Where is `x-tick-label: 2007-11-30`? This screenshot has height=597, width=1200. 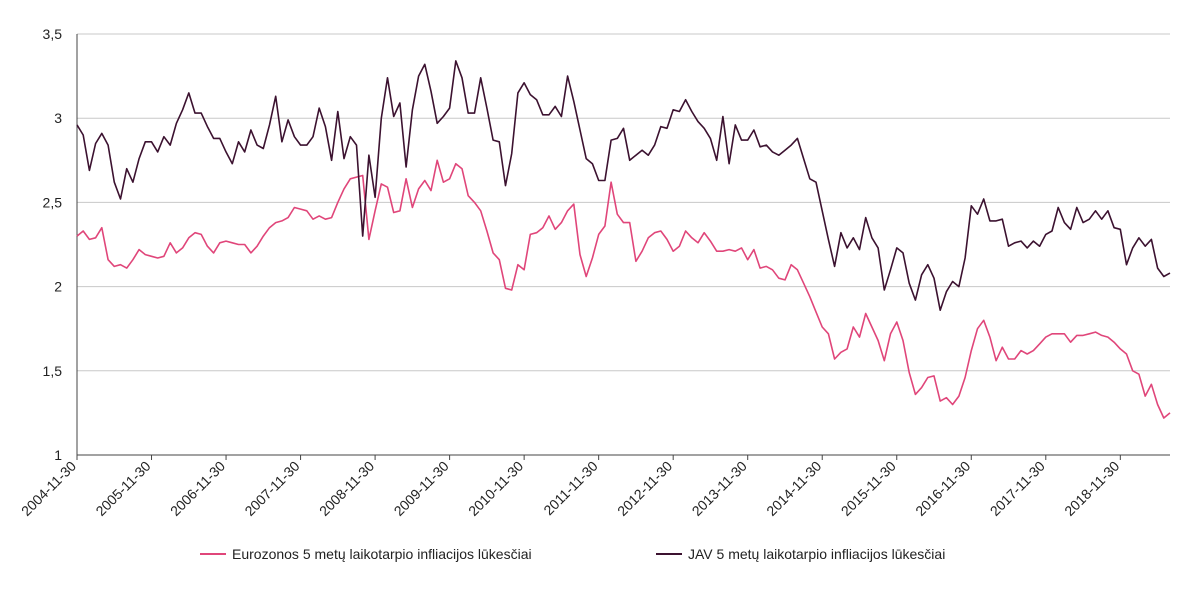 x-tick-label: 2007-11-30 is located at coordinates (271, 488).